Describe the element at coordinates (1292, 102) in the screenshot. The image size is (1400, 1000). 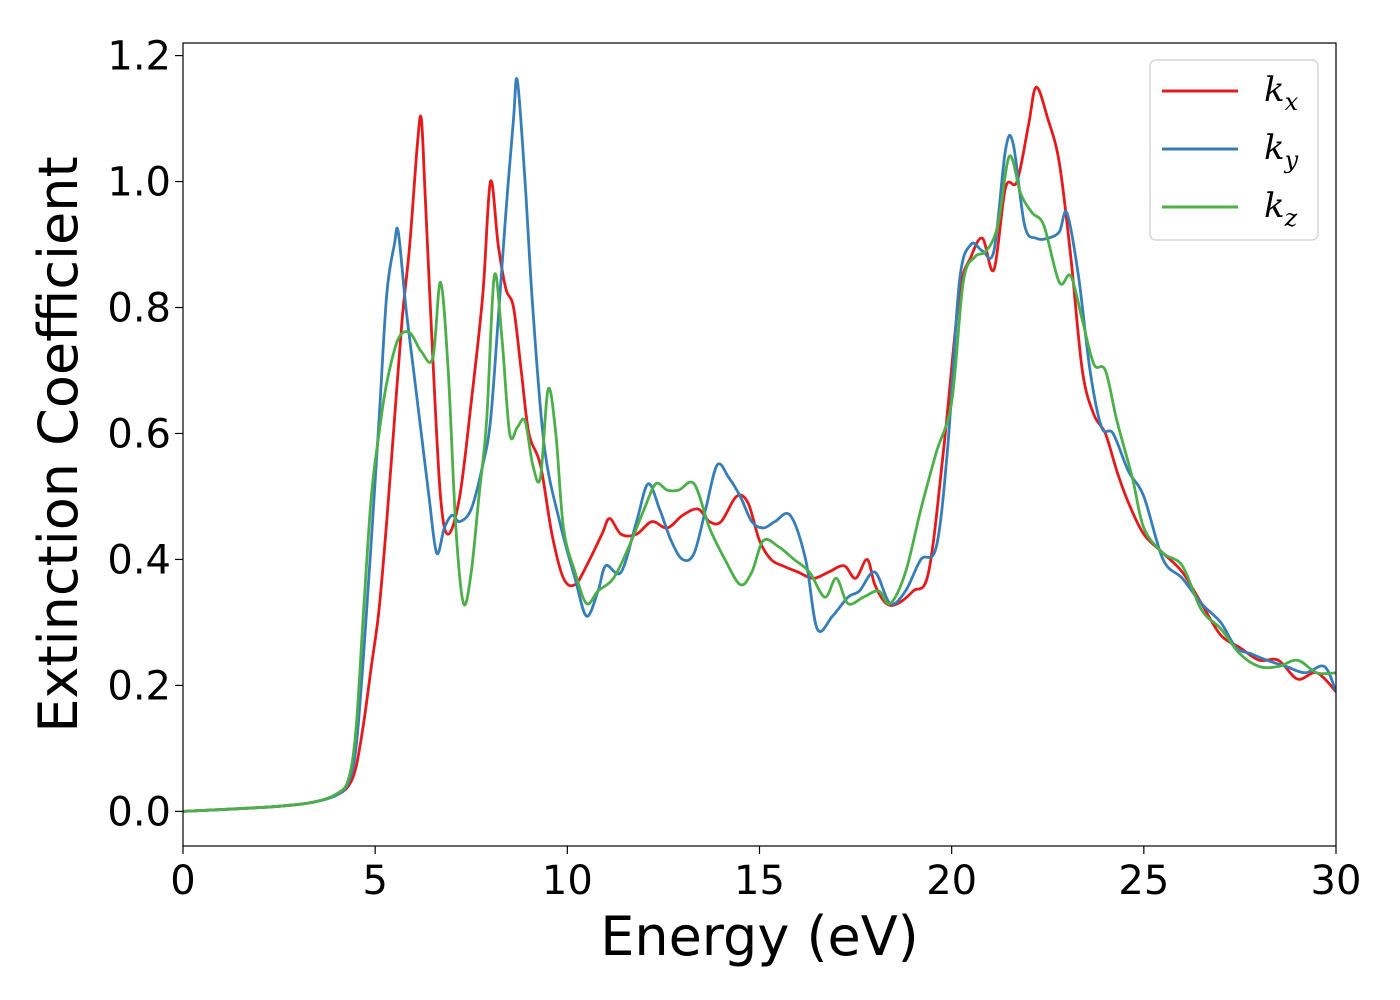
I see `legend-label-subscript: x` at that location.